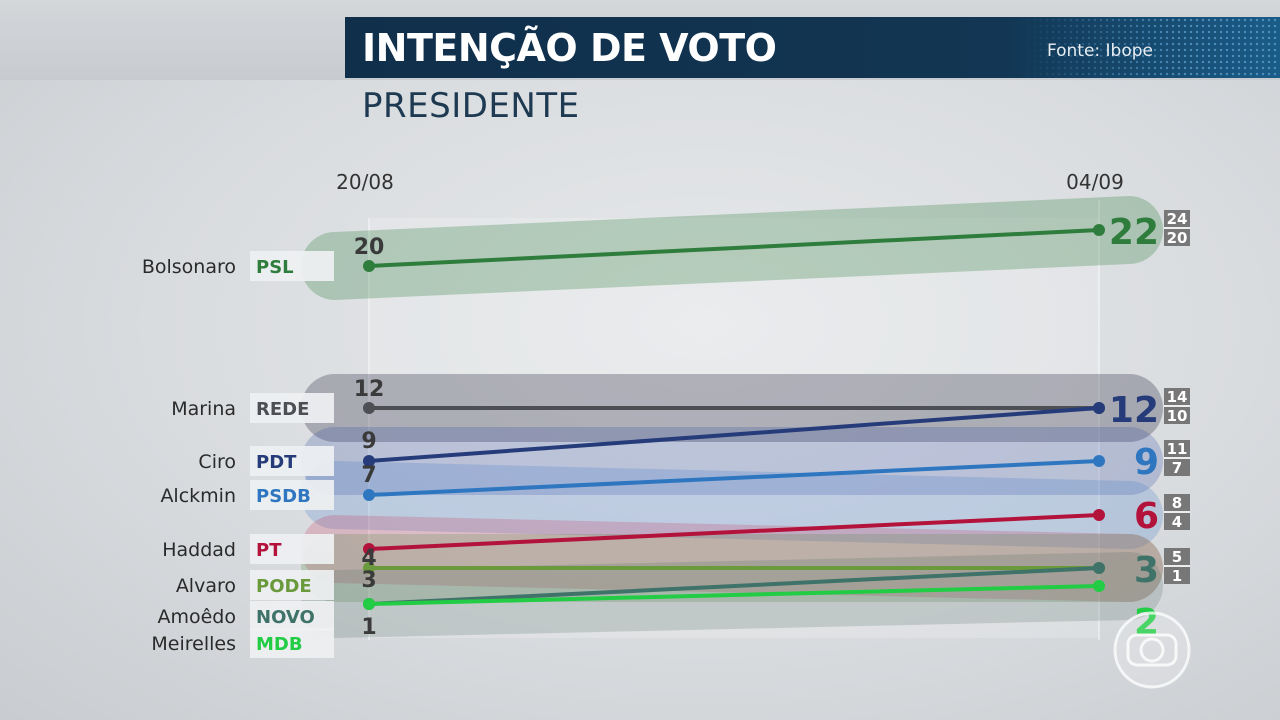  I want to click on candidate-name: Alckmin, so click(198, 496).